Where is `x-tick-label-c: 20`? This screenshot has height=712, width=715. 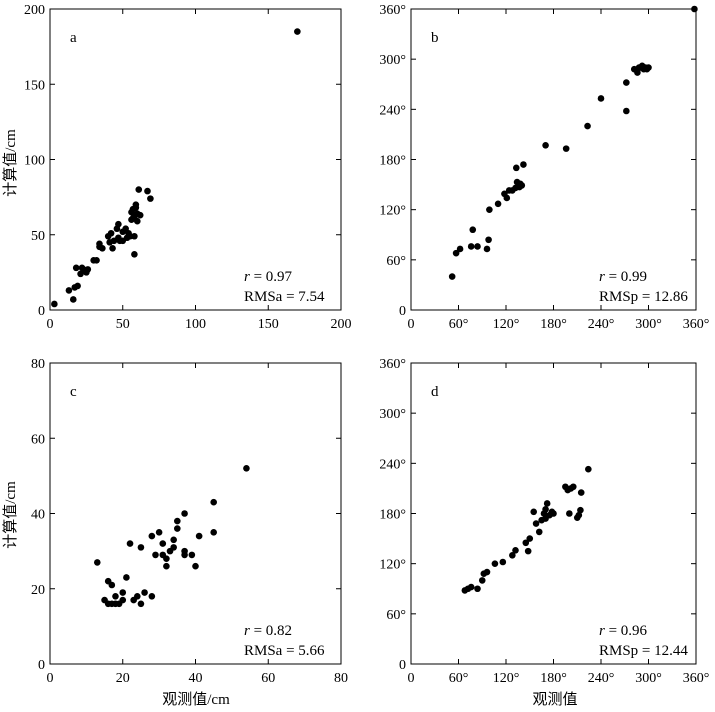 x-tick-label-c: 20 is located at coordinates (123, 678).